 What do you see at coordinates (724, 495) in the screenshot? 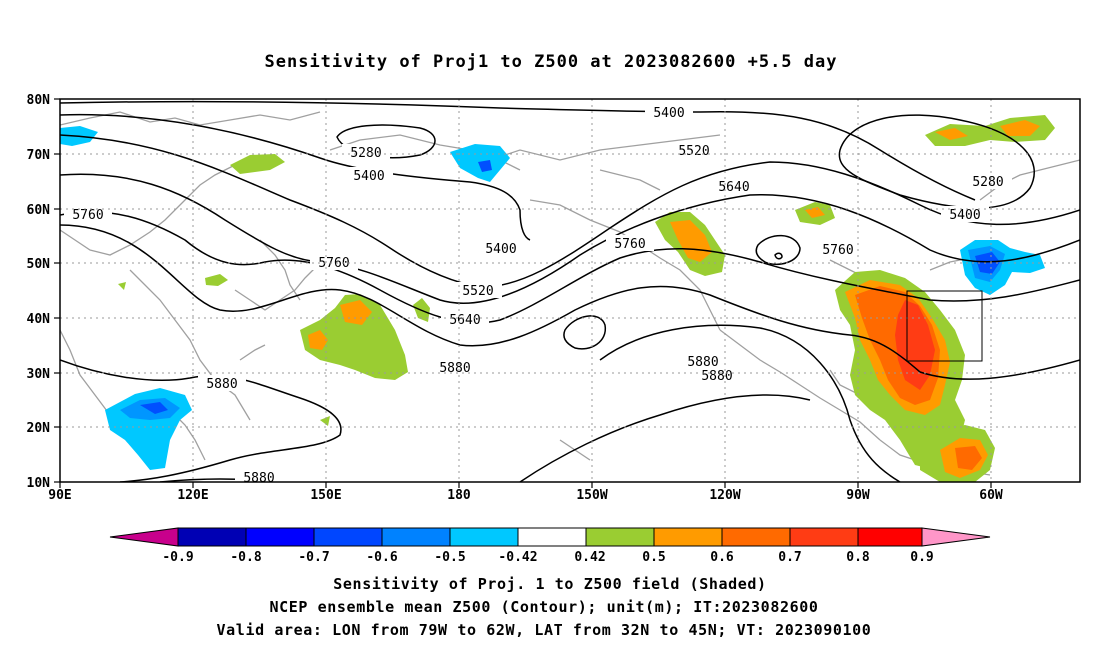
I see `lon-tick-label: 120W` at bounding box center [724, 495].